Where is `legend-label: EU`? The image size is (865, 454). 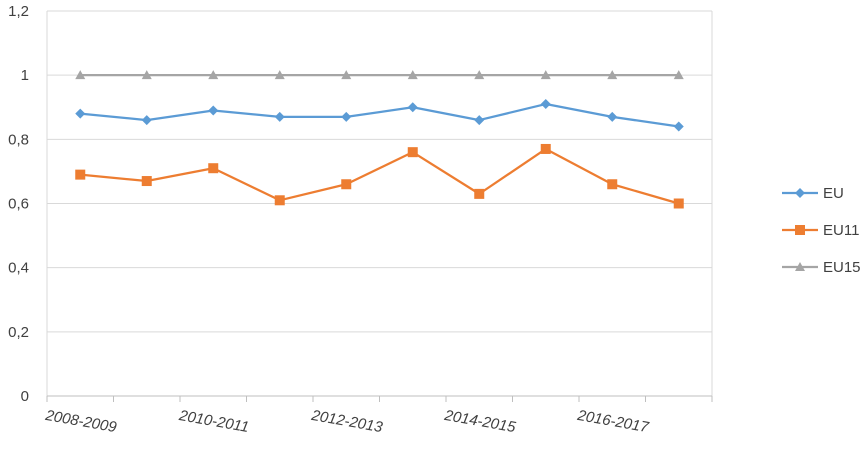
legend-label: EU is located at coordinates (833, 193).